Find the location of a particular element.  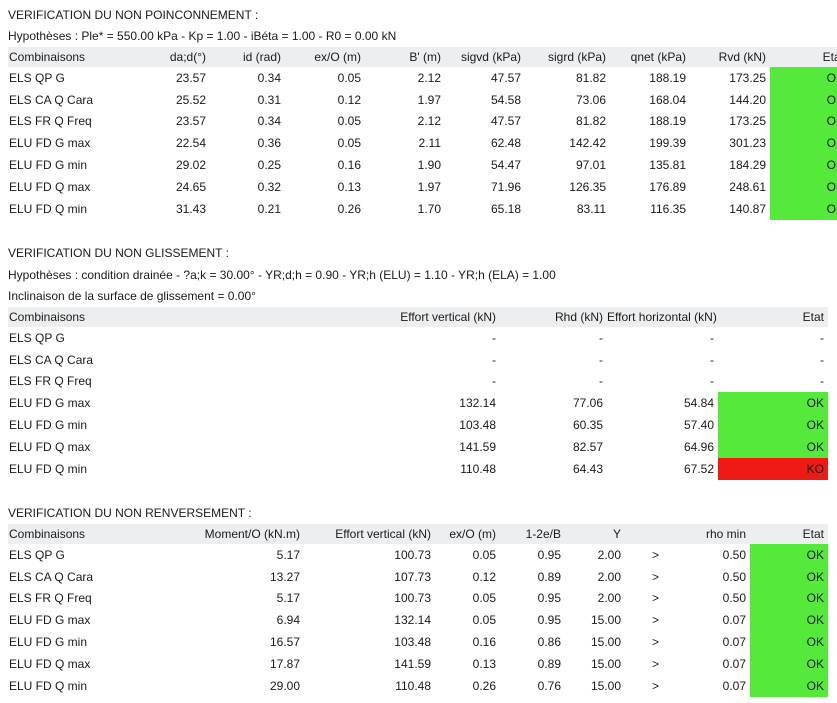

column-header is located at coordinates (657, 534).